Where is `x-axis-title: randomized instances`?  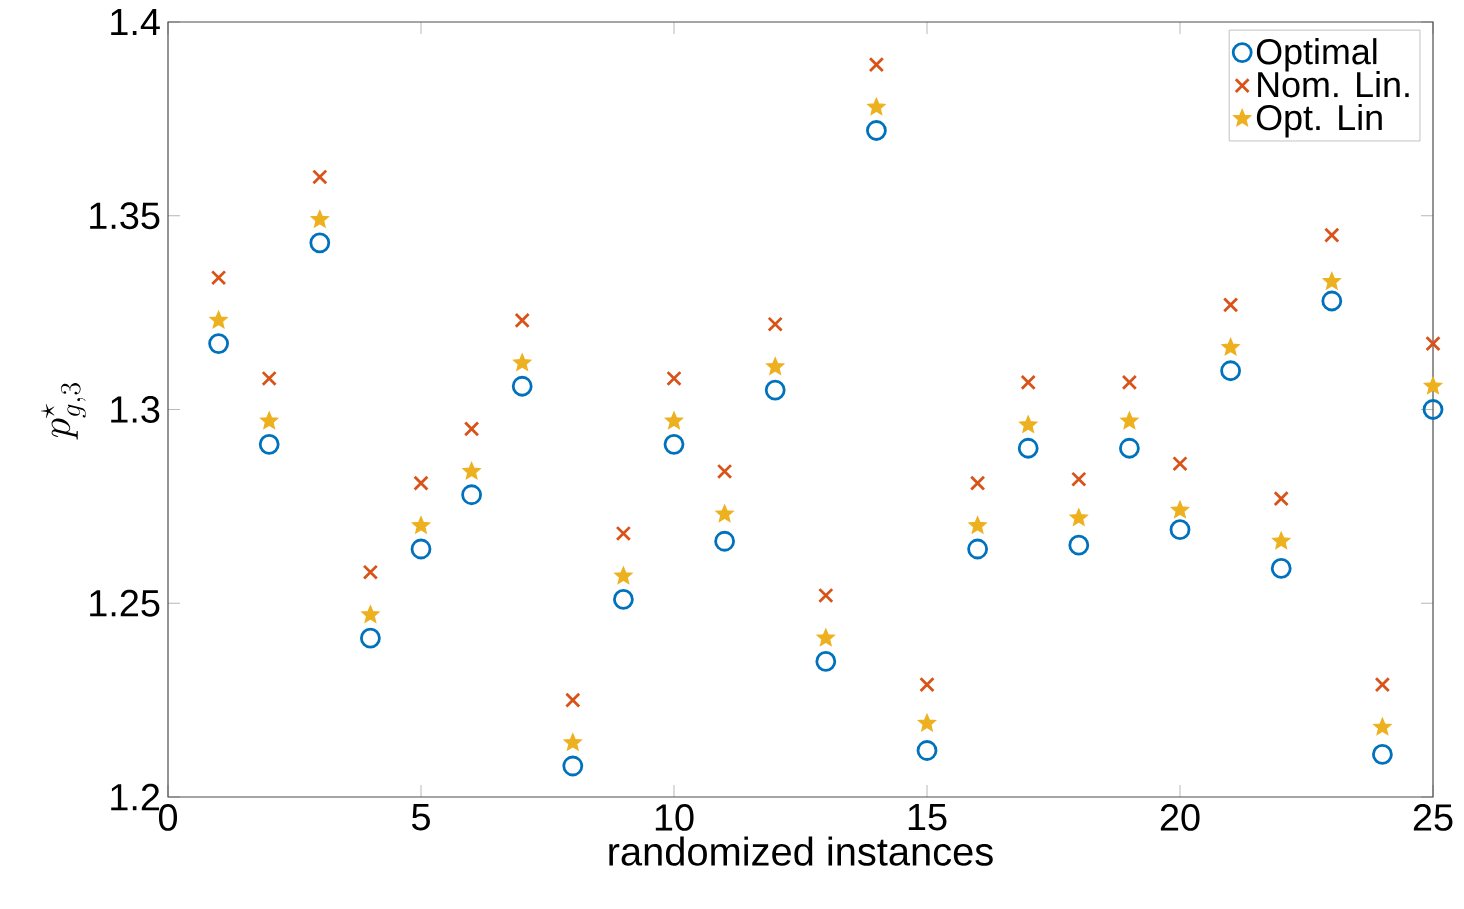 x-axis-title: randomized instances is located at coordinates (801, 851).